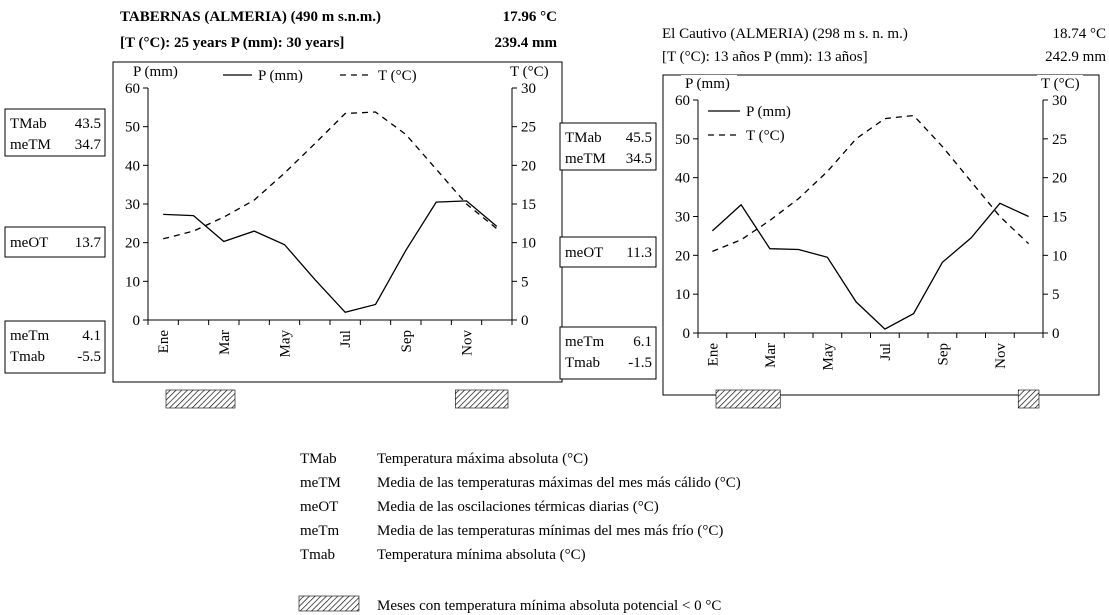  Describe the element at coordinates (640, 363) in the screenshot. I see `stat-value: -1.5` at that location.